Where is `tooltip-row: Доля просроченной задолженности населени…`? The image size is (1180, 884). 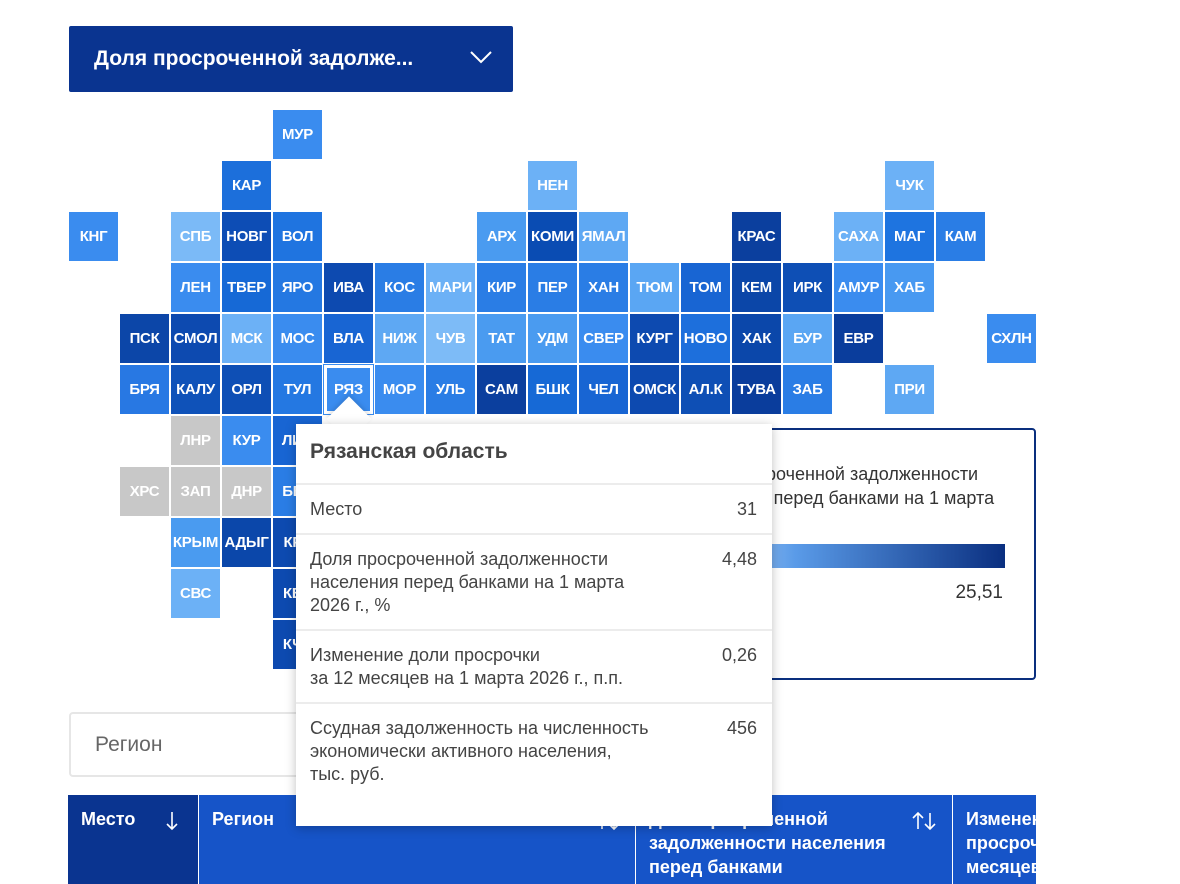 tooltip-row: Доля просроченной задолженности населени… is located at coordinates (534, 583).